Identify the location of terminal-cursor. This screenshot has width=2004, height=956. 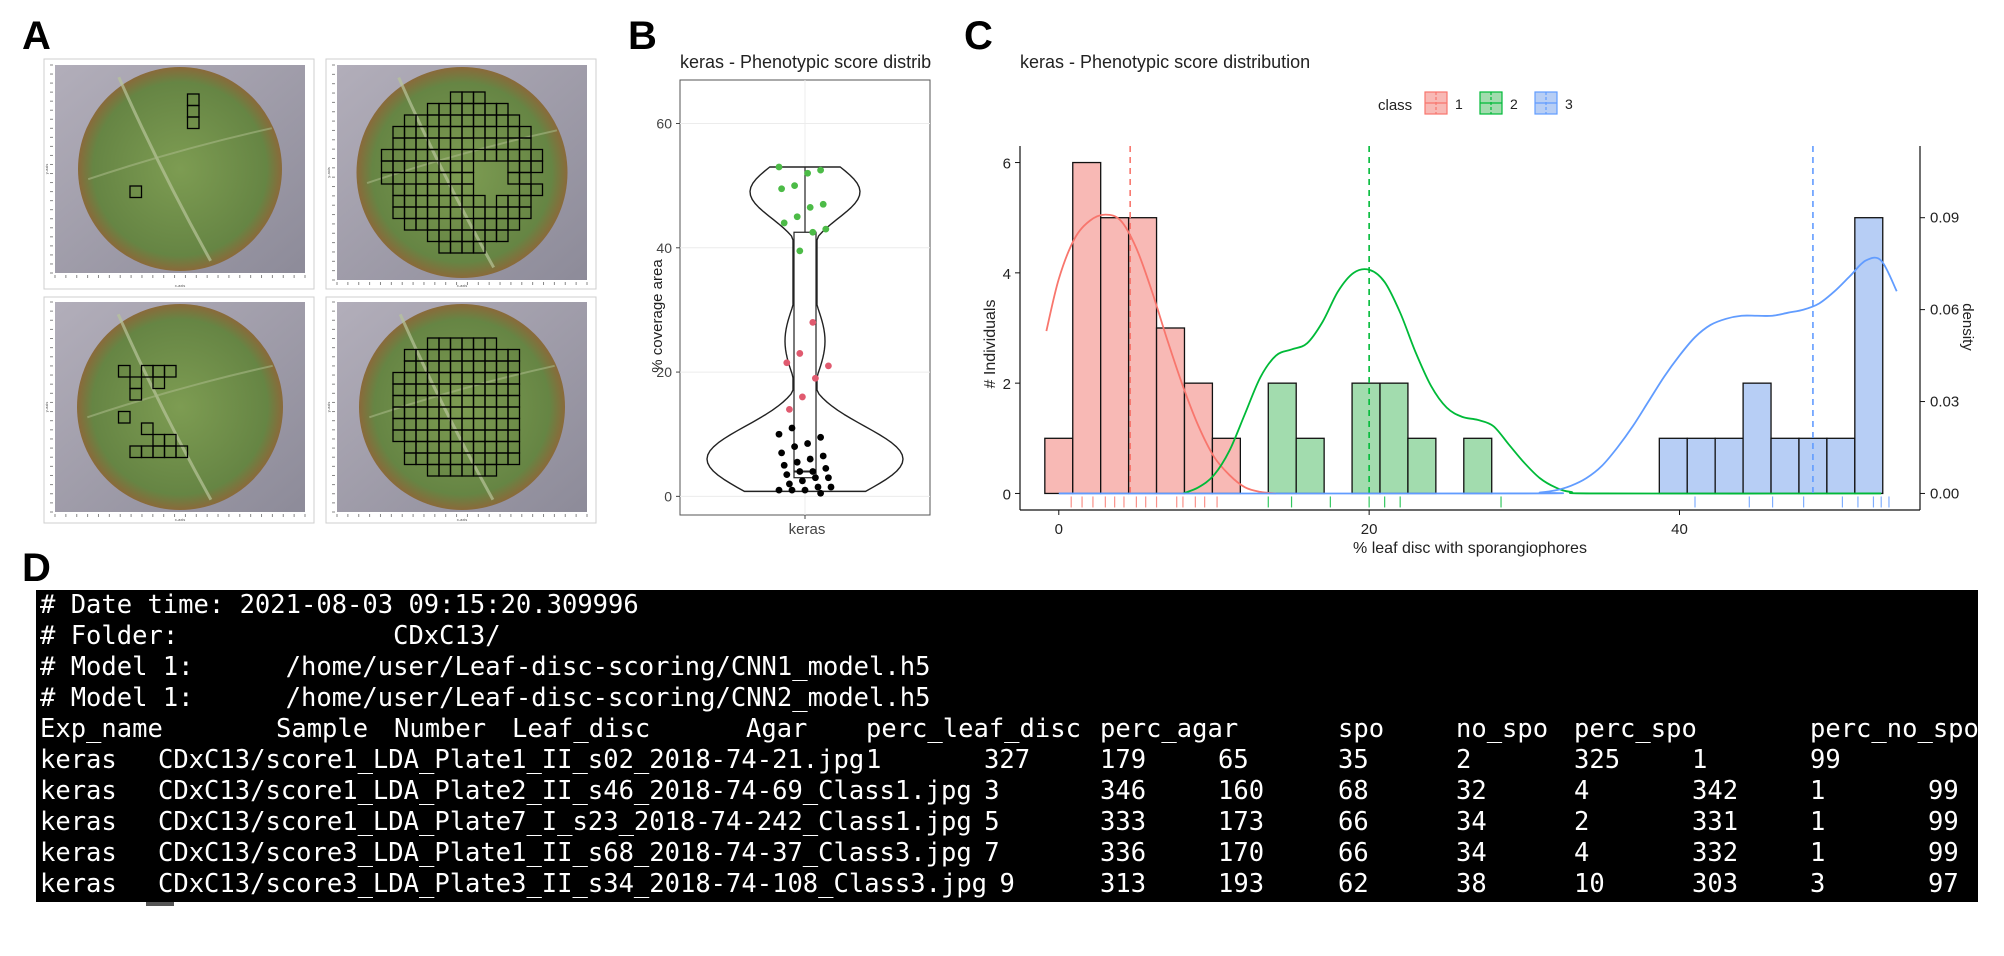
(160, 904).